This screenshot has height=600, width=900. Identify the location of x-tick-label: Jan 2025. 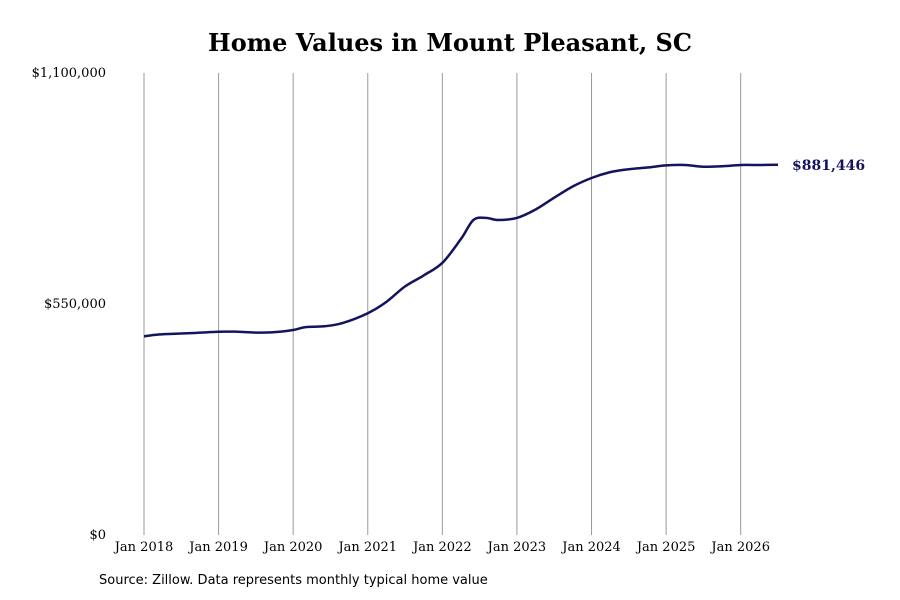
(665, 547).